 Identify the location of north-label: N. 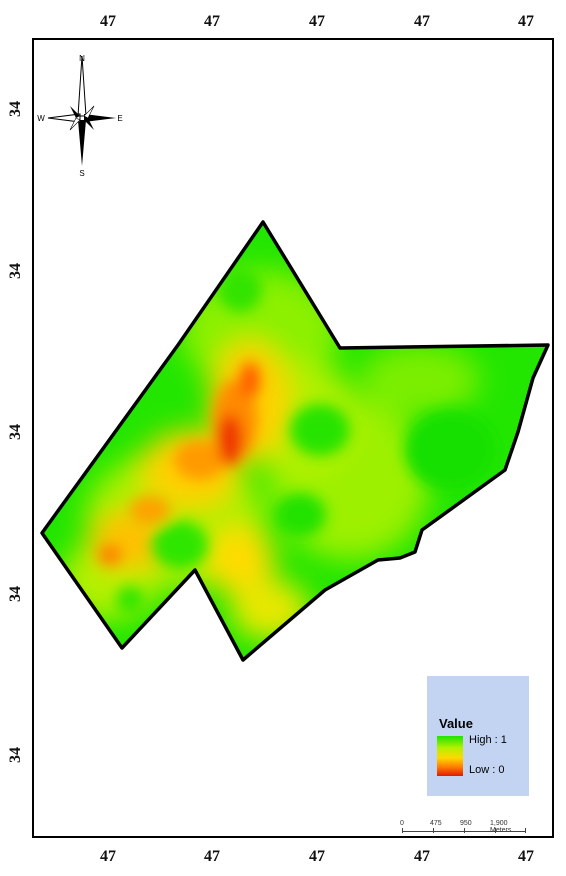
(82, 58).